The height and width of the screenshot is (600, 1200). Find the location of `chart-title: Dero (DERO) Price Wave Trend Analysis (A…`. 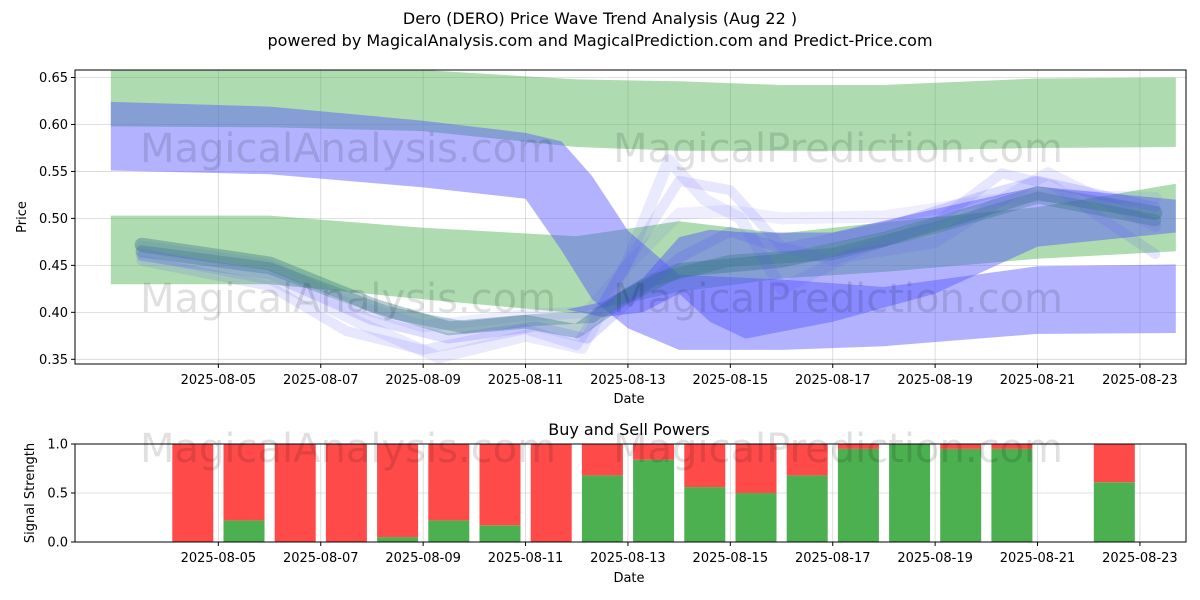

chart-title: Dero (DERO) Price Wave Trend Analysis (A… is located at coordinates (600, 18).